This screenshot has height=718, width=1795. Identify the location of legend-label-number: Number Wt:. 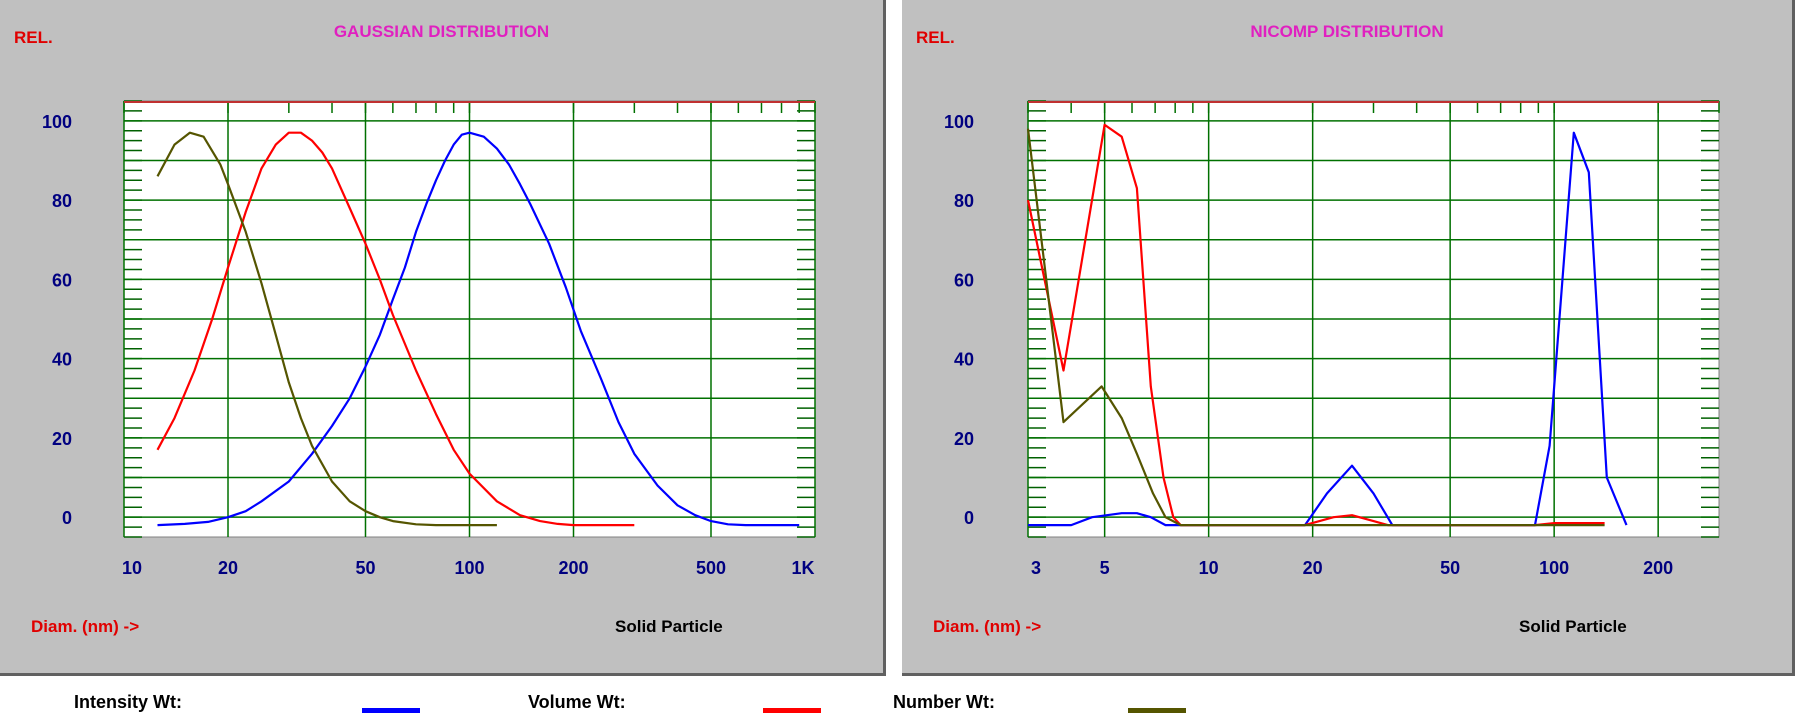
(944, 702).